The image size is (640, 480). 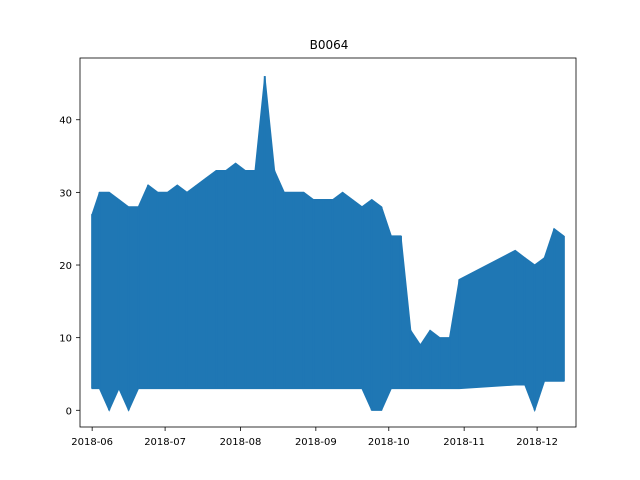 I want to click on x-tick-label-2: 2018-08, so click(x=241, y=442).